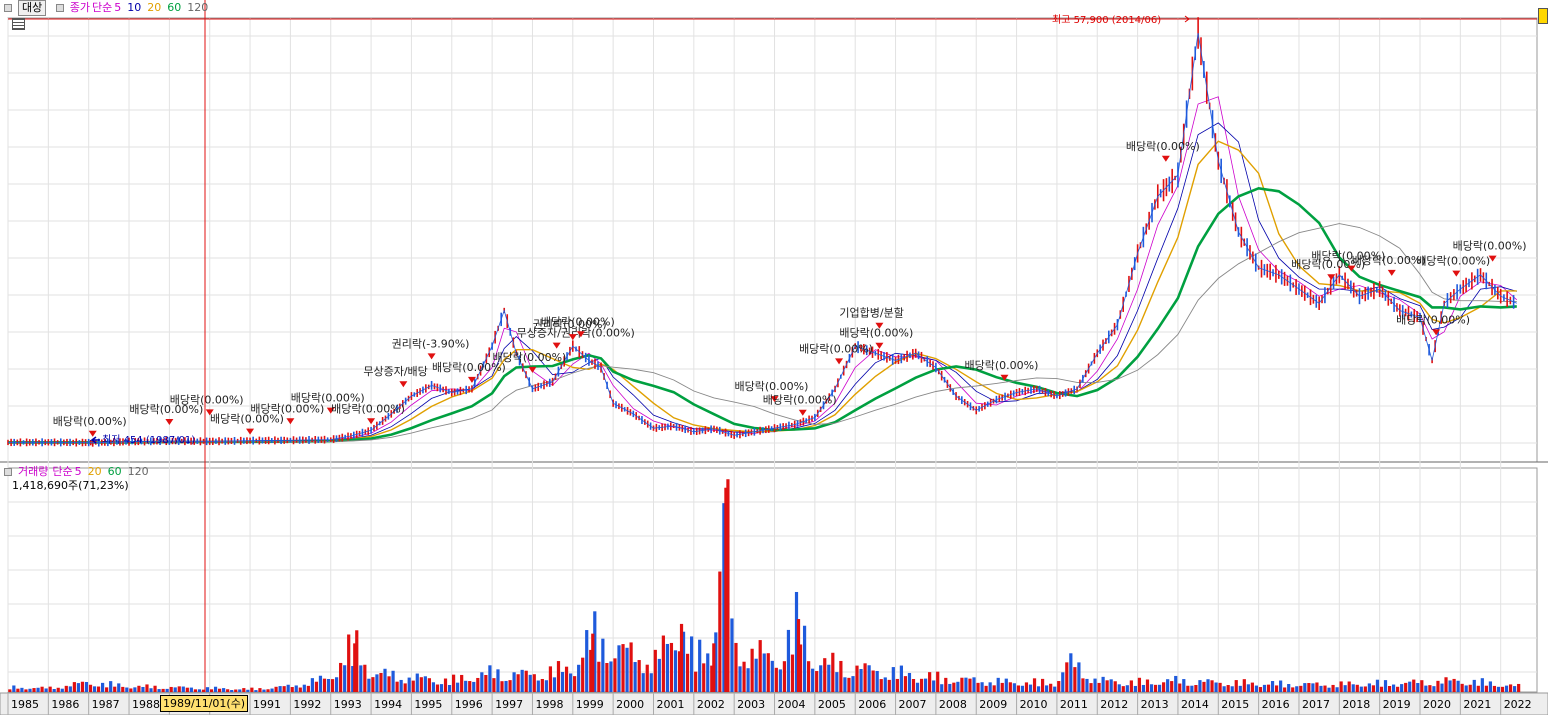 Image resolution: width=1548 pixels, height=719 pixels. I want to click on x-tick-label: 2014, so click(1195, 704).